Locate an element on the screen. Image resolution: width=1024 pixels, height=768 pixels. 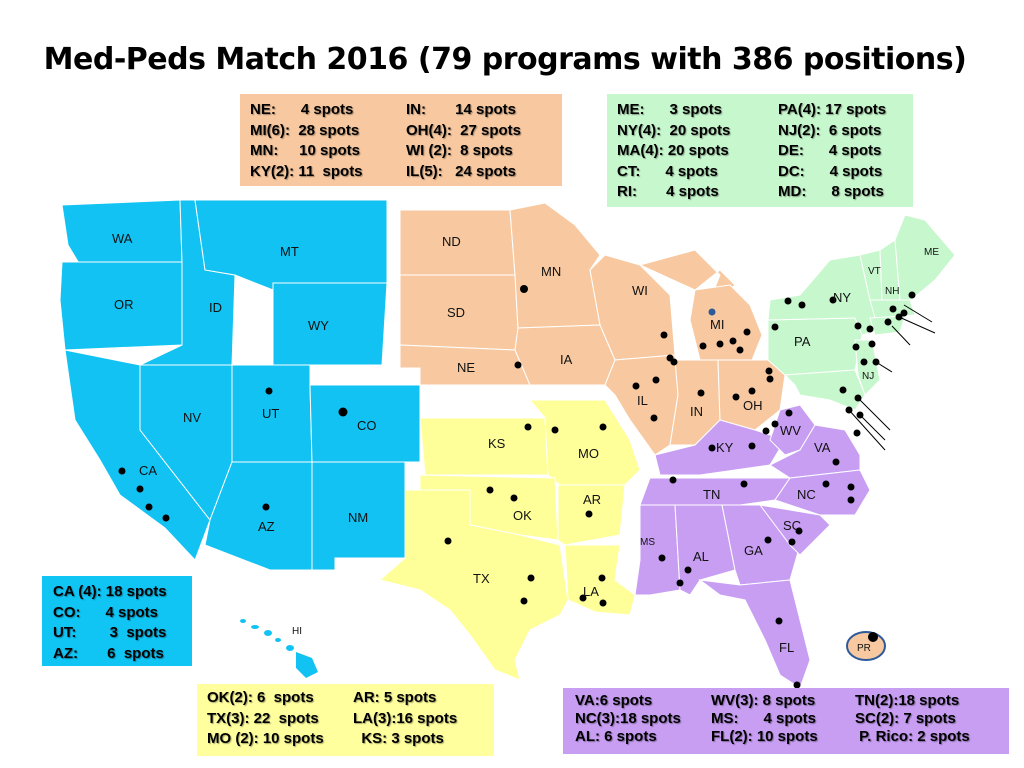
panel-row: CO: 4 spots is located at coordinates (122, 613).